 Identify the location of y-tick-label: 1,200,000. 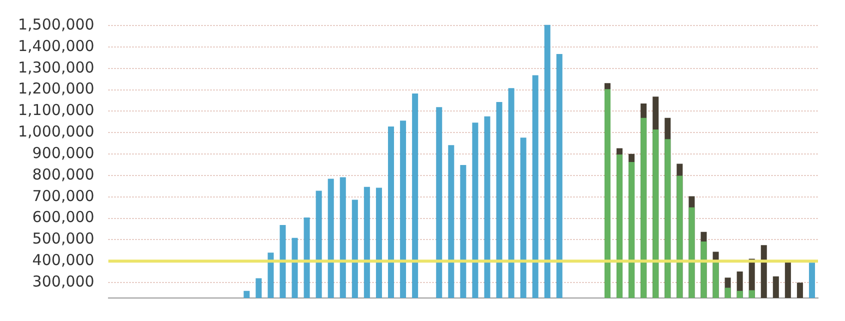
(56, 89).